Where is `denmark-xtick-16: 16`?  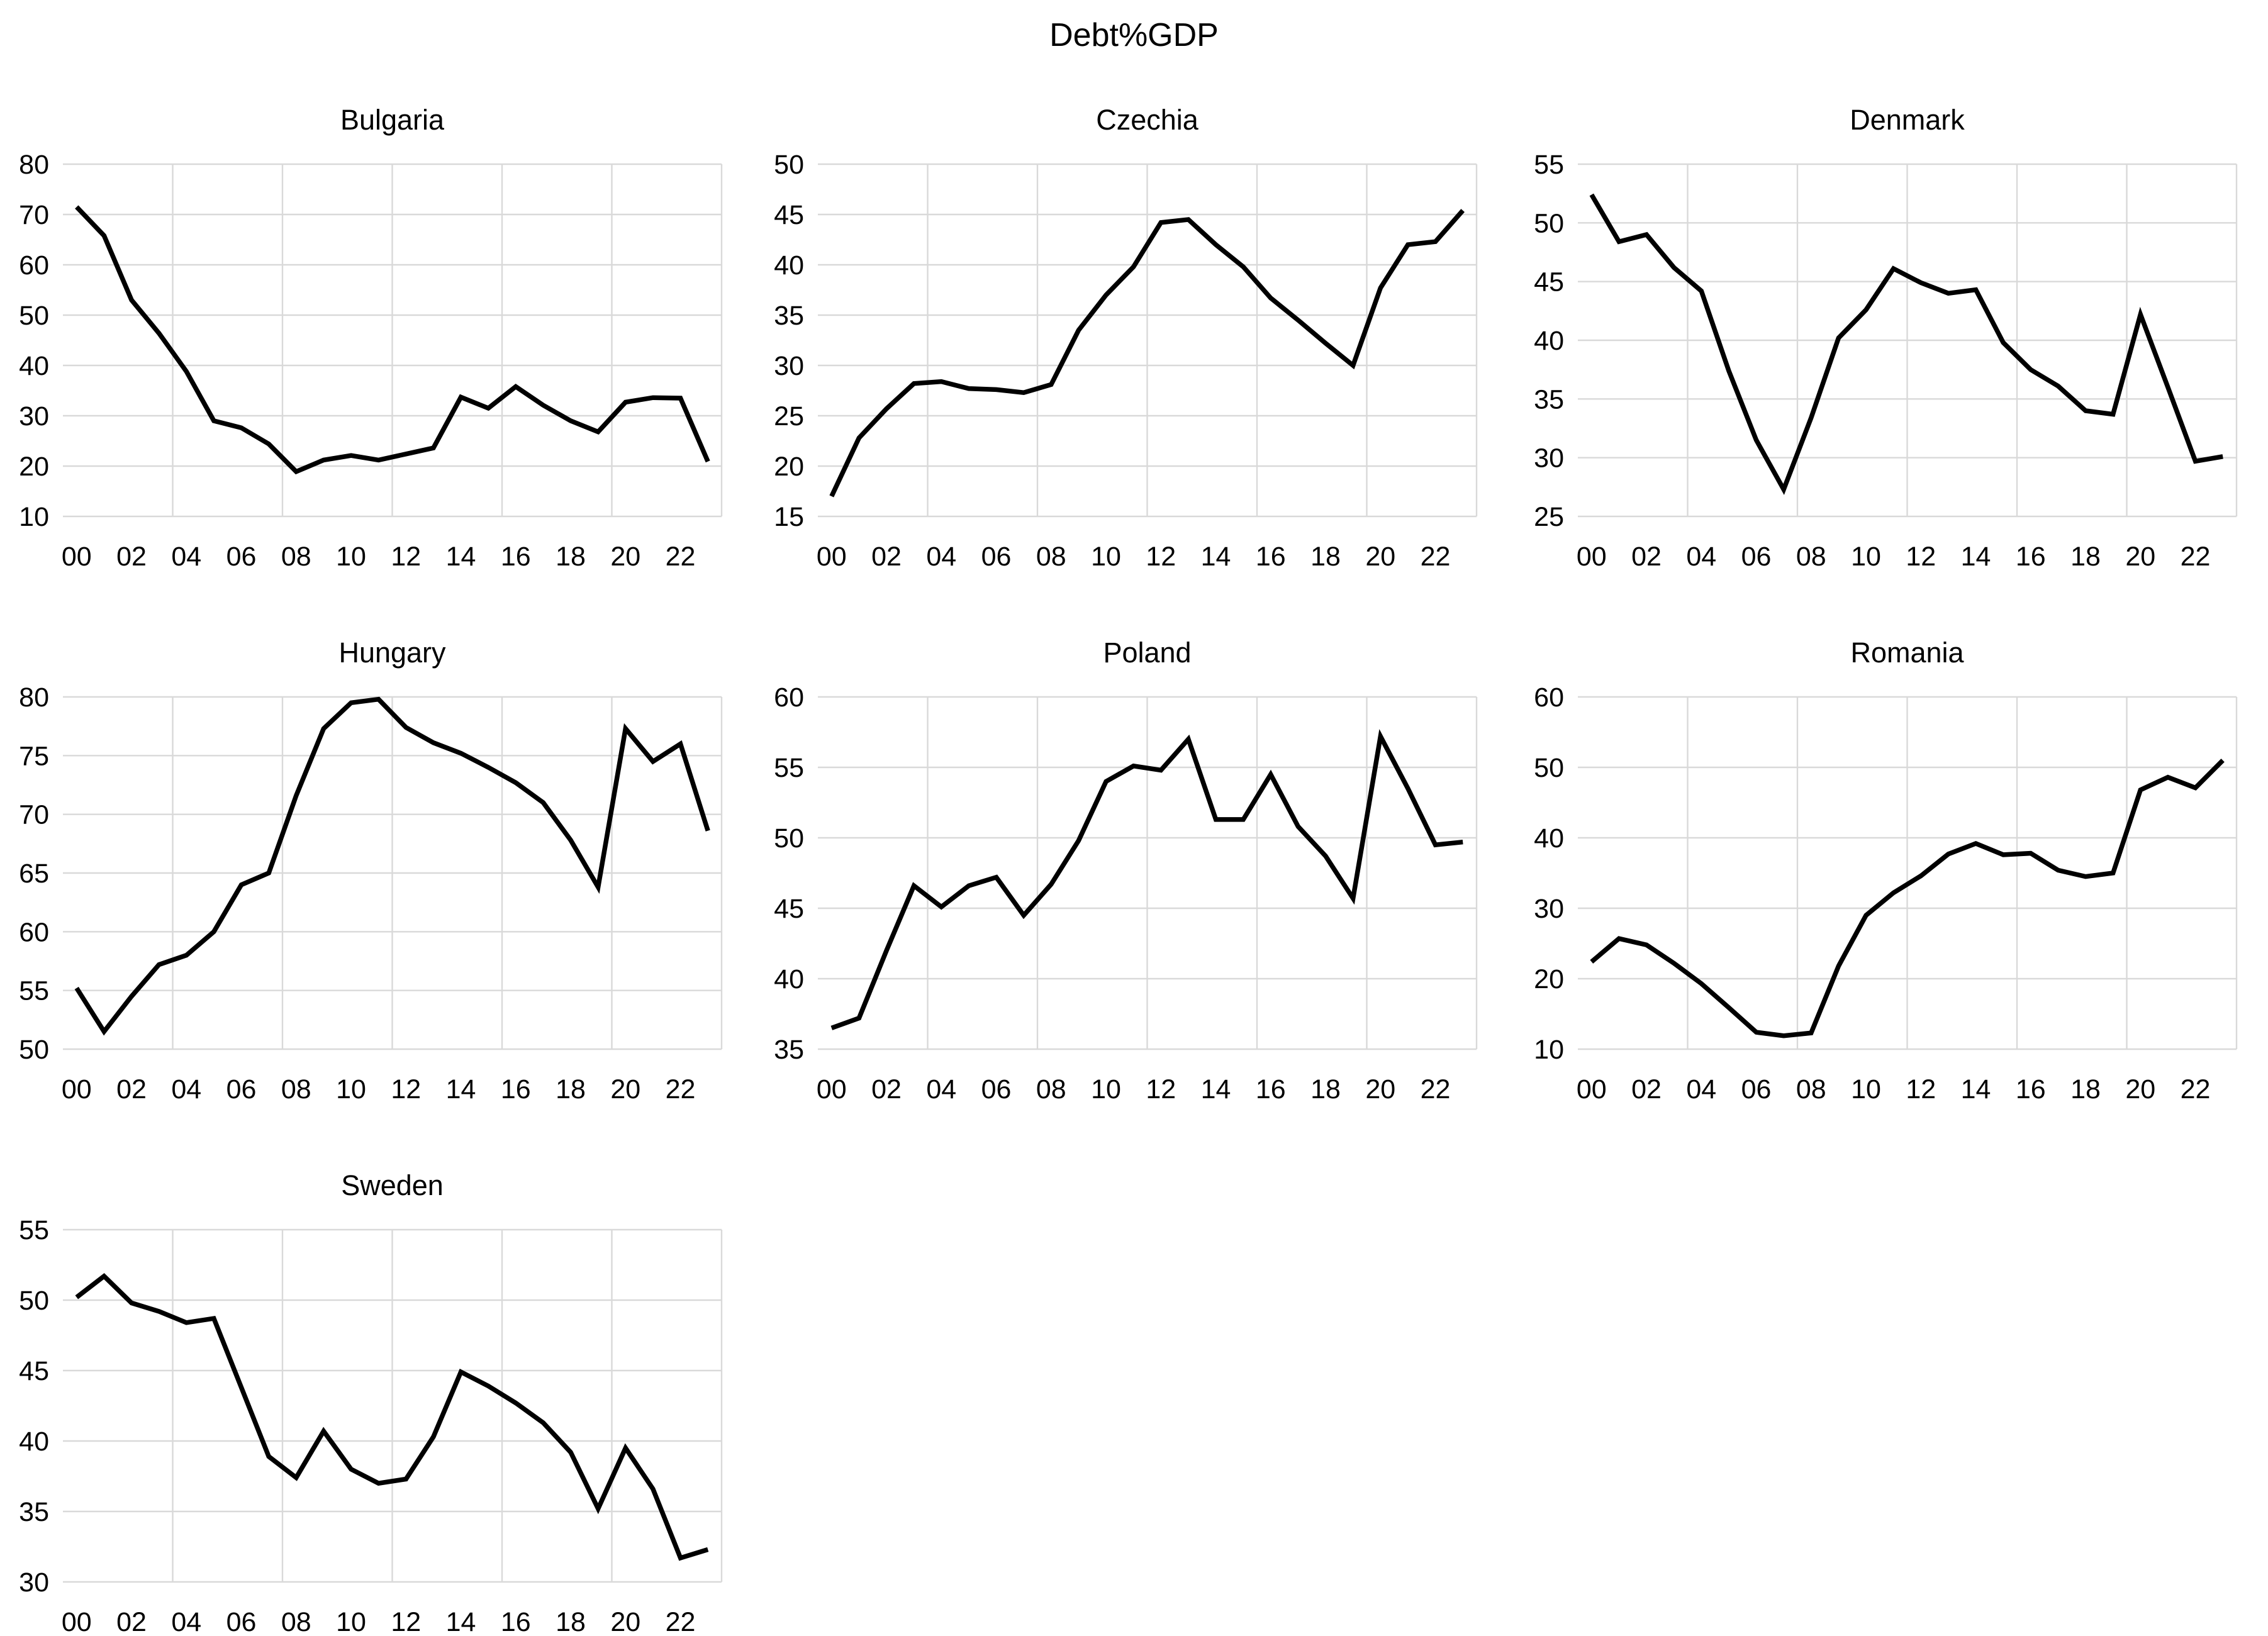 denmark-xtick-16: 16 is located at coordinates (2031, 555).